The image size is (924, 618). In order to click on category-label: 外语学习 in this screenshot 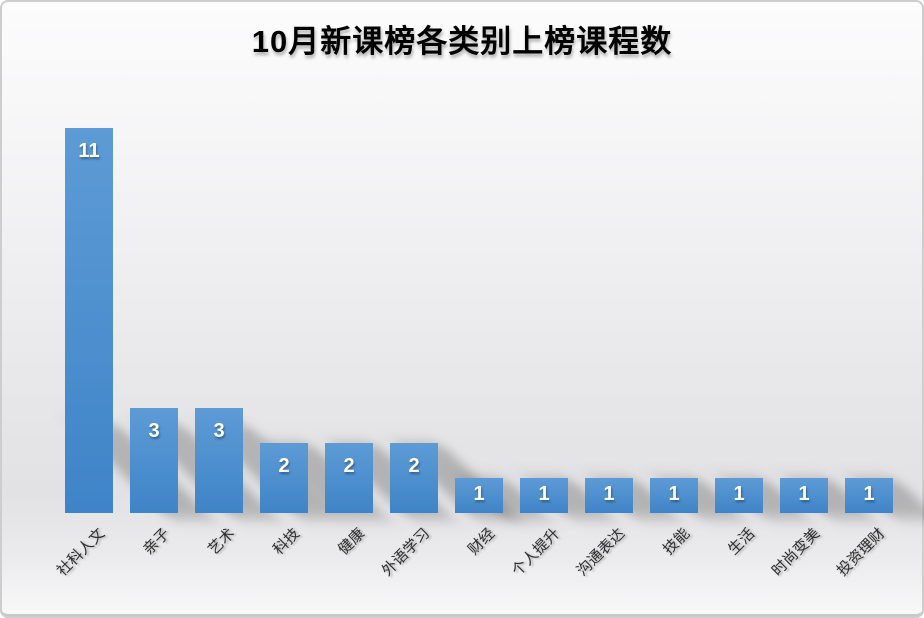, I will do `click(406, 552)`.